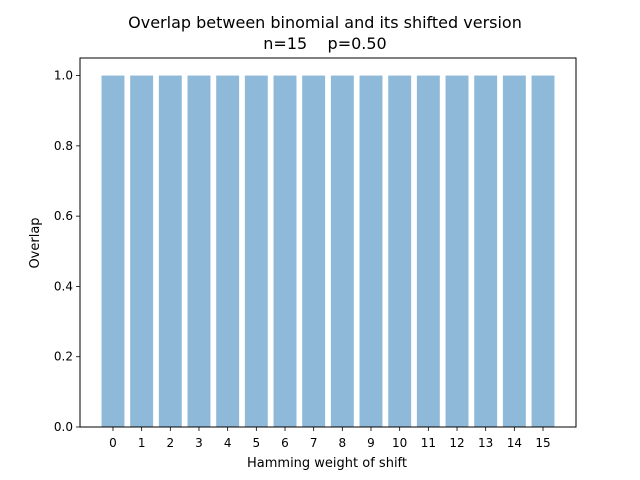 Image resolution: width=640 pixels, height=480 pixels. Describe the element at coordinates (314, 443) in the screenshot. I see `x-tick-label-7: 7` at that location.